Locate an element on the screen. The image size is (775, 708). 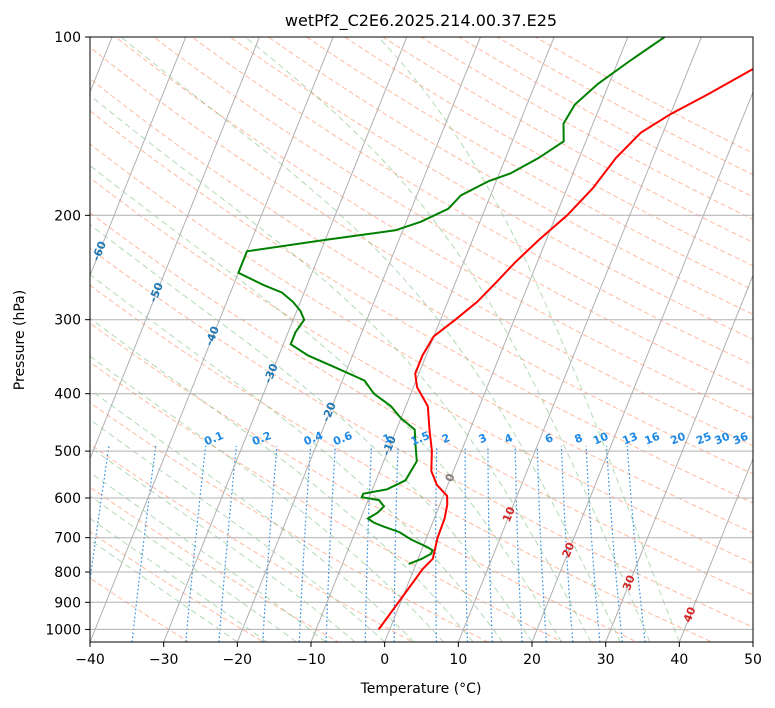
isotherm-label: 30 is located at coordinates (629, 582).